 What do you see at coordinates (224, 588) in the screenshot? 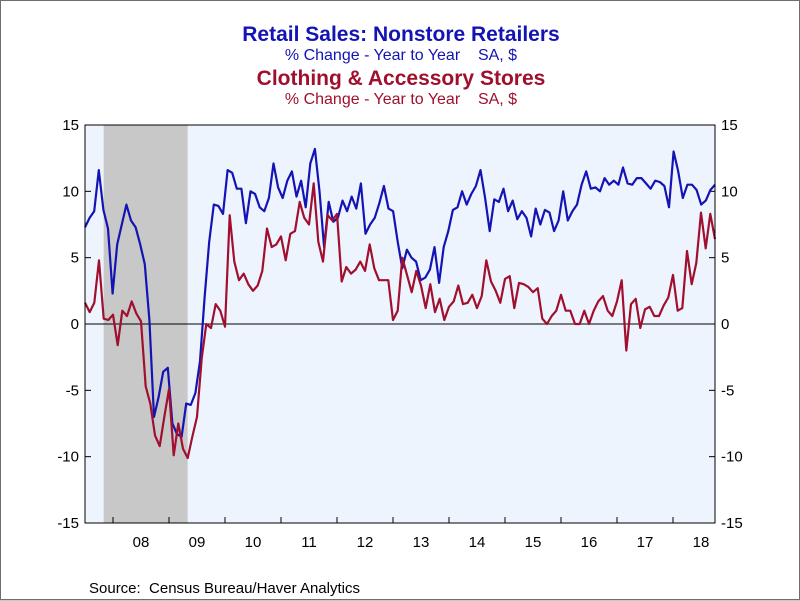
I see `source-note: Source: Census Bureau/Haver Analytics` at bounding box center [224, 588].